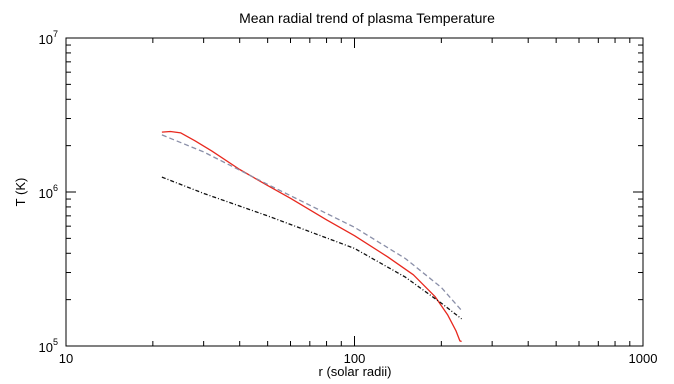 The width and height of the screenshot is (674, 384). What do you see at coordinates (48, 192) in the screenshot?
I see `y-tick-label: 10⁶` at bounding box center [48, 192].